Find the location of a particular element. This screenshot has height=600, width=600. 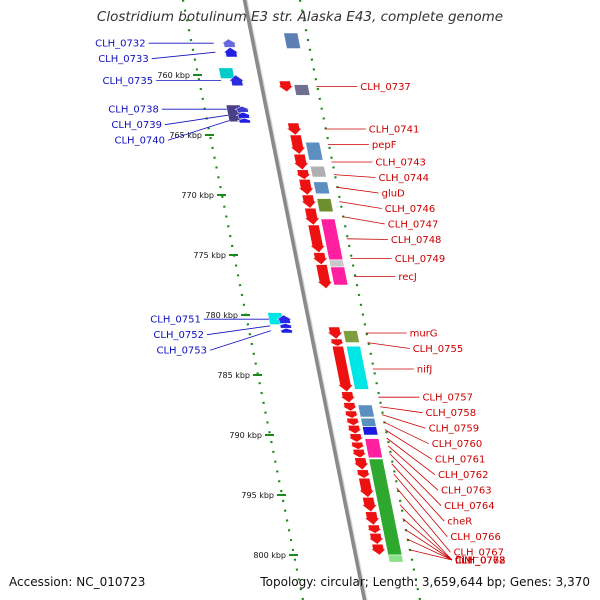

scale-tick-label: 800 kbp is located at coordinates (269, 555).